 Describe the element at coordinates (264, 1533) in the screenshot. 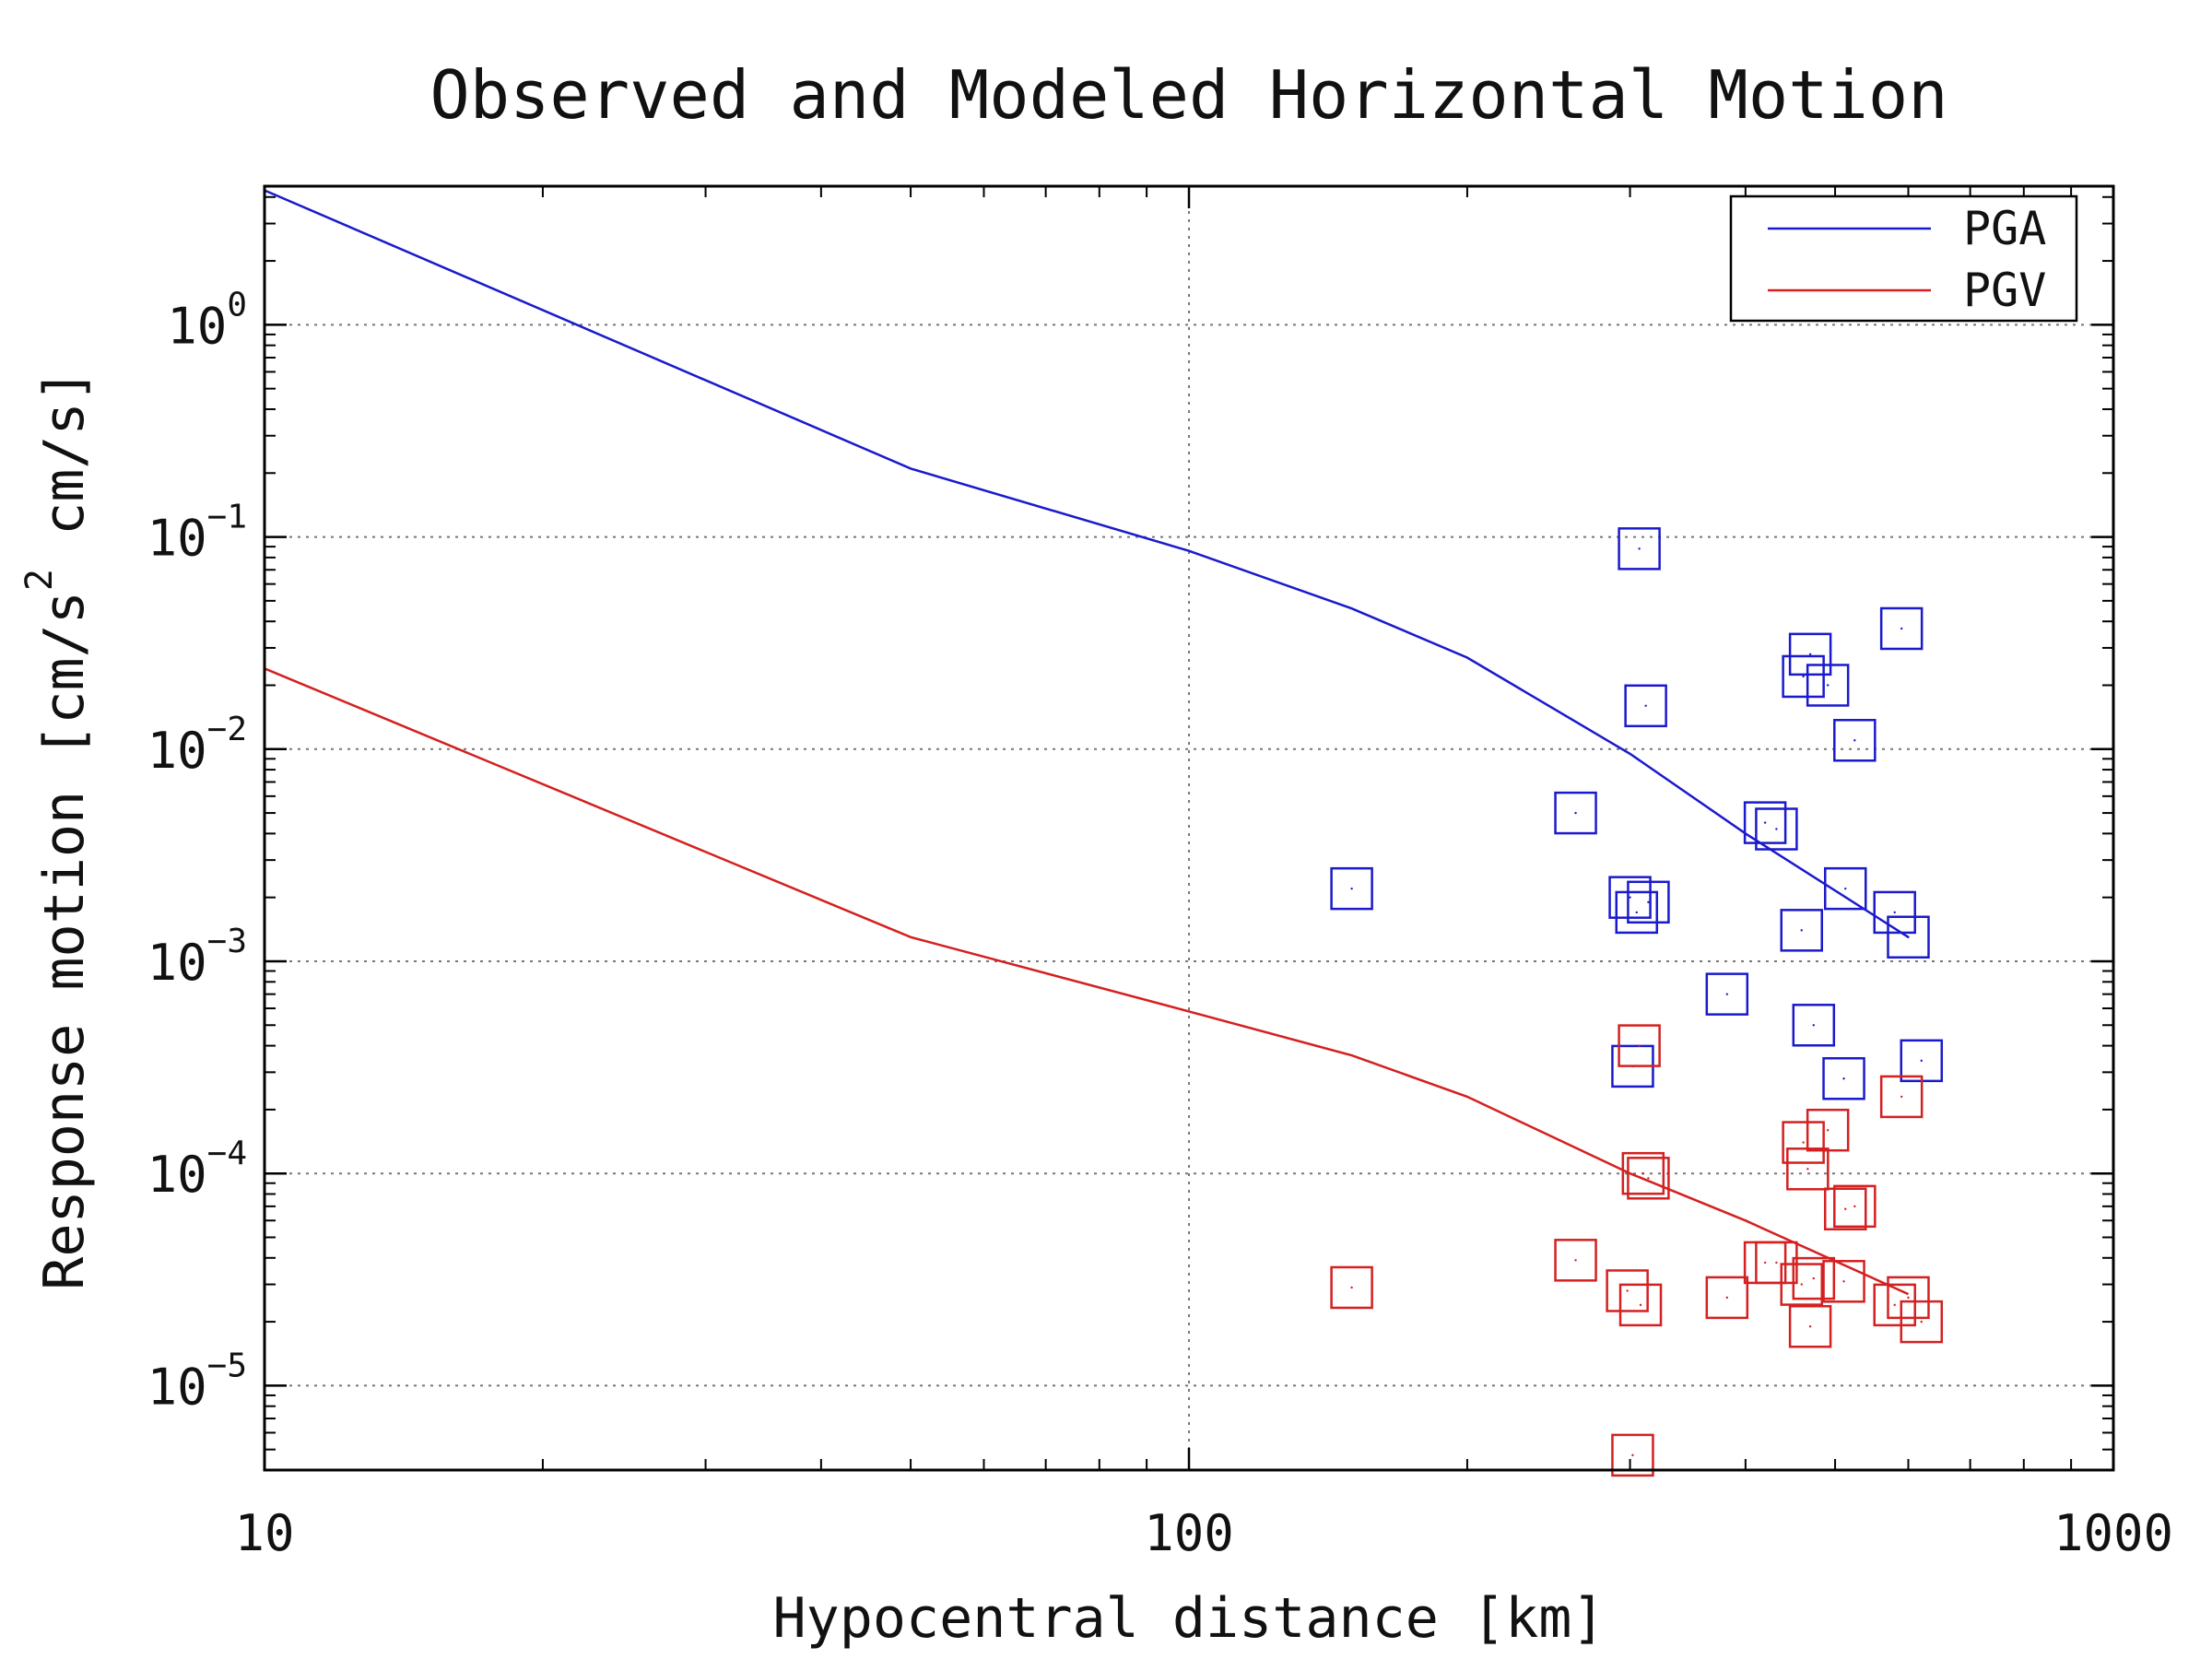

I see `x-tick-label: 10` at that location.